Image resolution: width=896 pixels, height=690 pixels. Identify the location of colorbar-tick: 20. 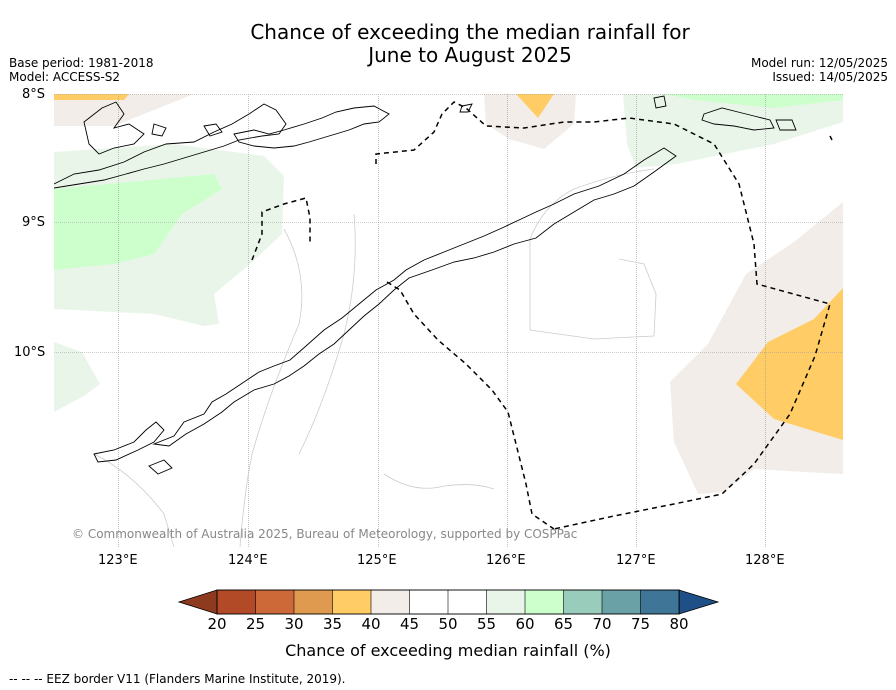
(217, 624).